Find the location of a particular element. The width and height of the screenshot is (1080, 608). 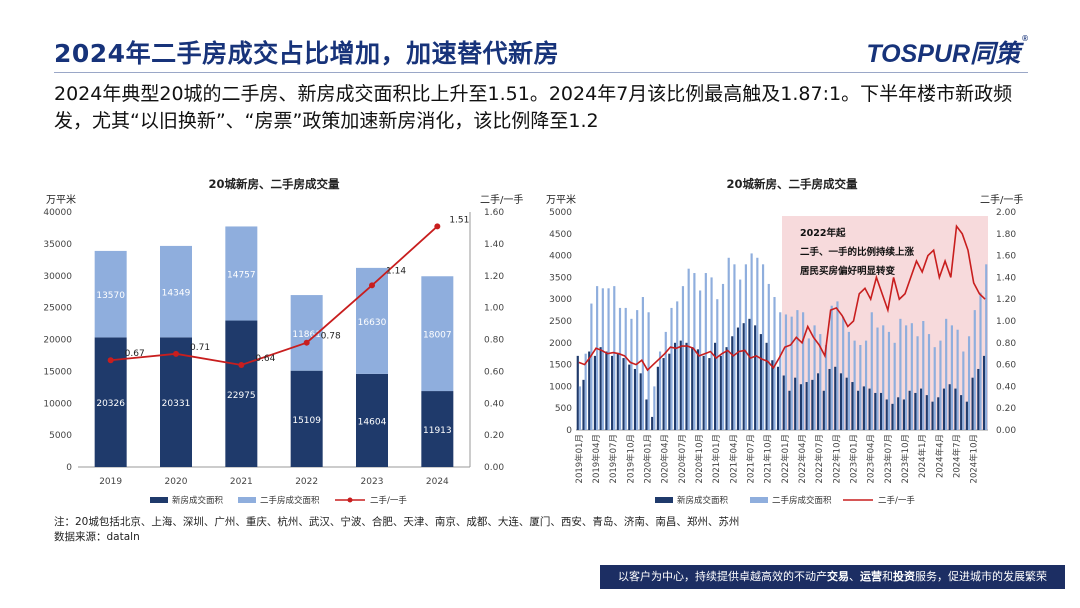

chart2-left-tick: 5000 is located at coordinates (560, 213).